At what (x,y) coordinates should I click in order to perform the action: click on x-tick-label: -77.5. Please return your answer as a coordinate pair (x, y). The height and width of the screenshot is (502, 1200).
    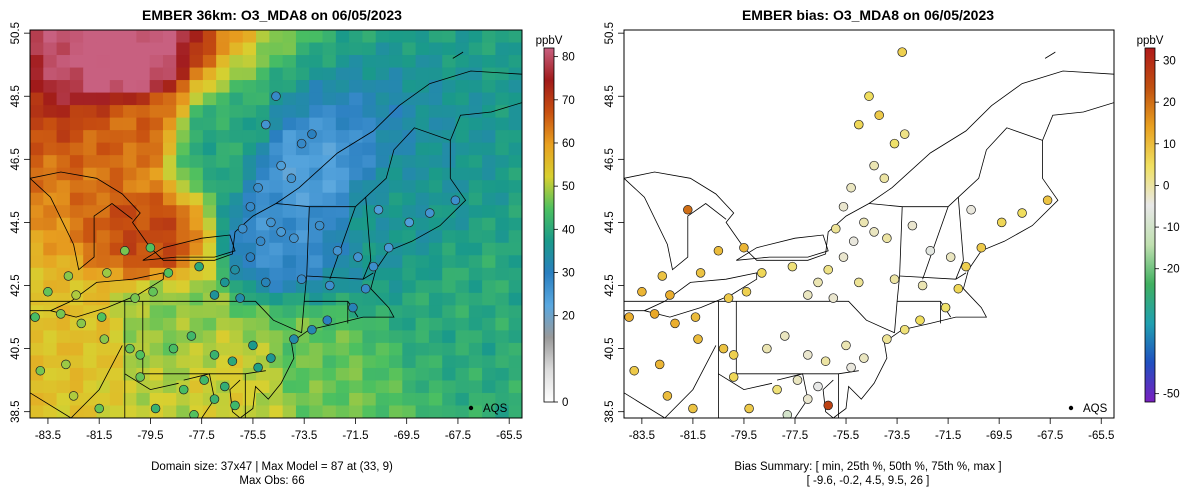
    Looking at the image, I should click on (795, 436).